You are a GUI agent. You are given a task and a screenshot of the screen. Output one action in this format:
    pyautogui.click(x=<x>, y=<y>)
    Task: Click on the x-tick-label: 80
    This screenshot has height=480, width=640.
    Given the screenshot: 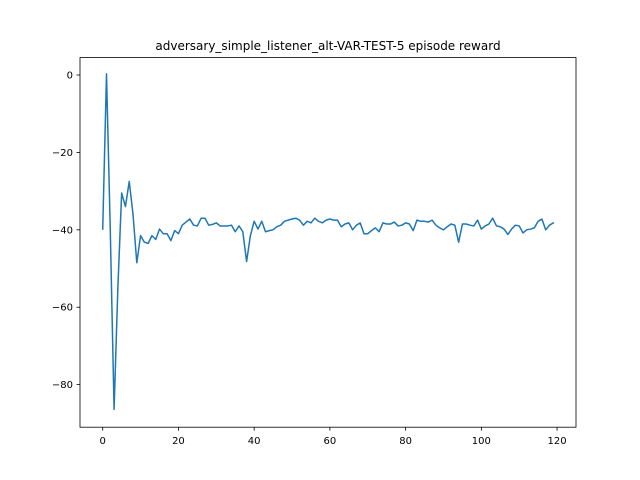 What is the action you would take?
    pyautogui.click(x=405, y=441)
    